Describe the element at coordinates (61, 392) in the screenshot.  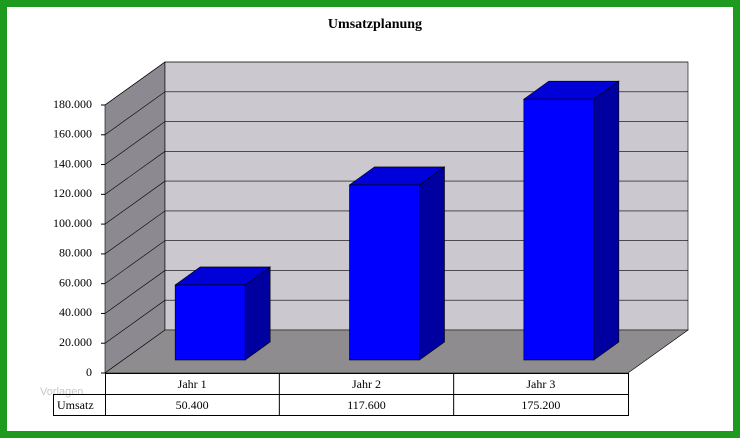
I see `watermark: Vorlagen` at that location.